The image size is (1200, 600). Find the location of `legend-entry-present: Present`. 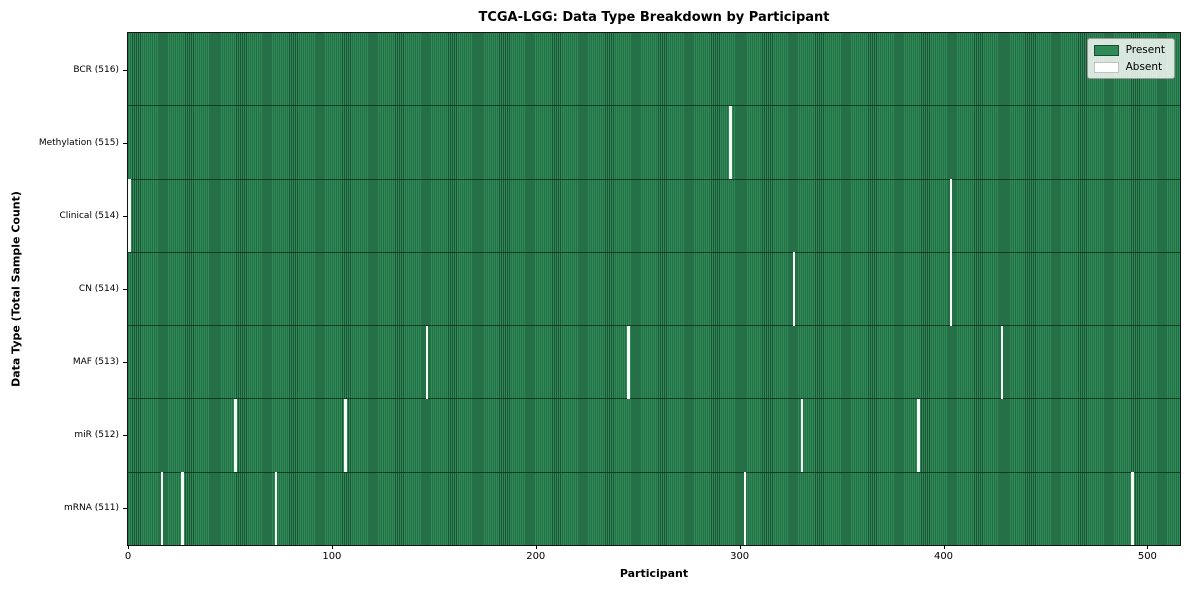

legend-entry-present: Present is located at coordinates (1129, 50).